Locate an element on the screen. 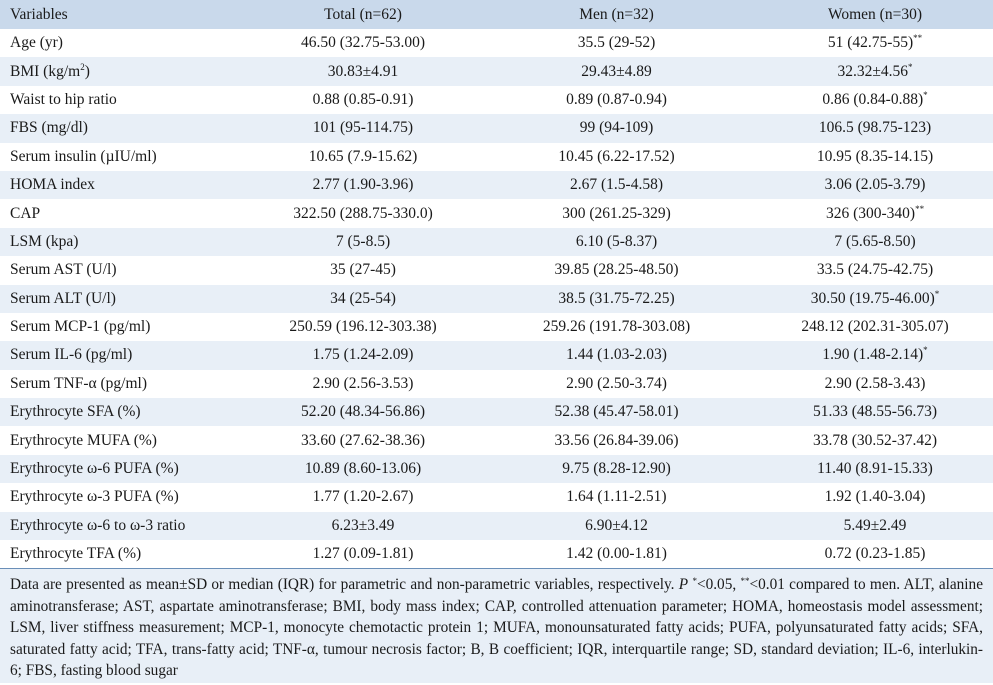 The width and height of the screenshot is (993, 685). cell-men-text: 0.89 (0.87-0.94) is located at coordinates (616, 99).